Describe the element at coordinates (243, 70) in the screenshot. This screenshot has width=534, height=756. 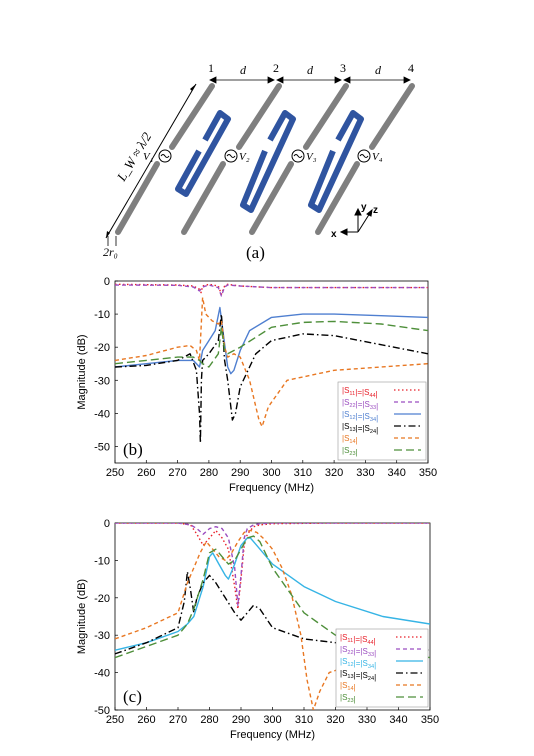
I see `spacing-label-1: d` at that location.